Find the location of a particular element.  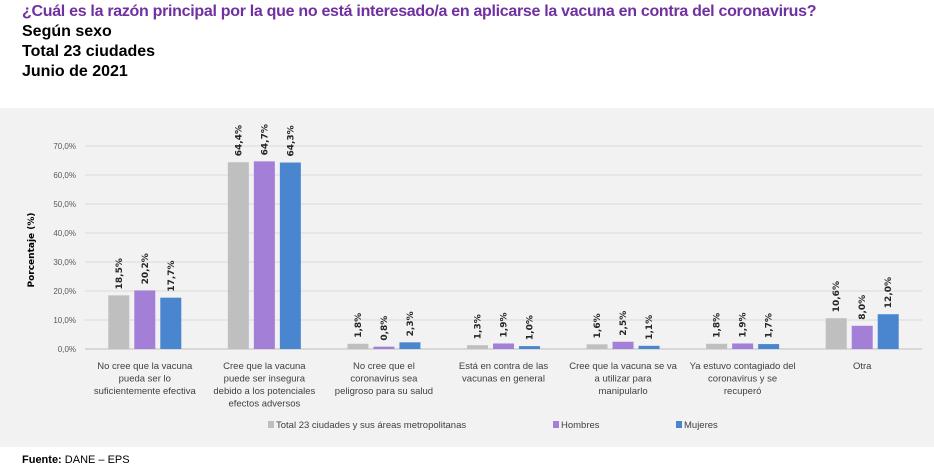

x-tick-label: Está en contra de las is located at coordinates (503, 366).